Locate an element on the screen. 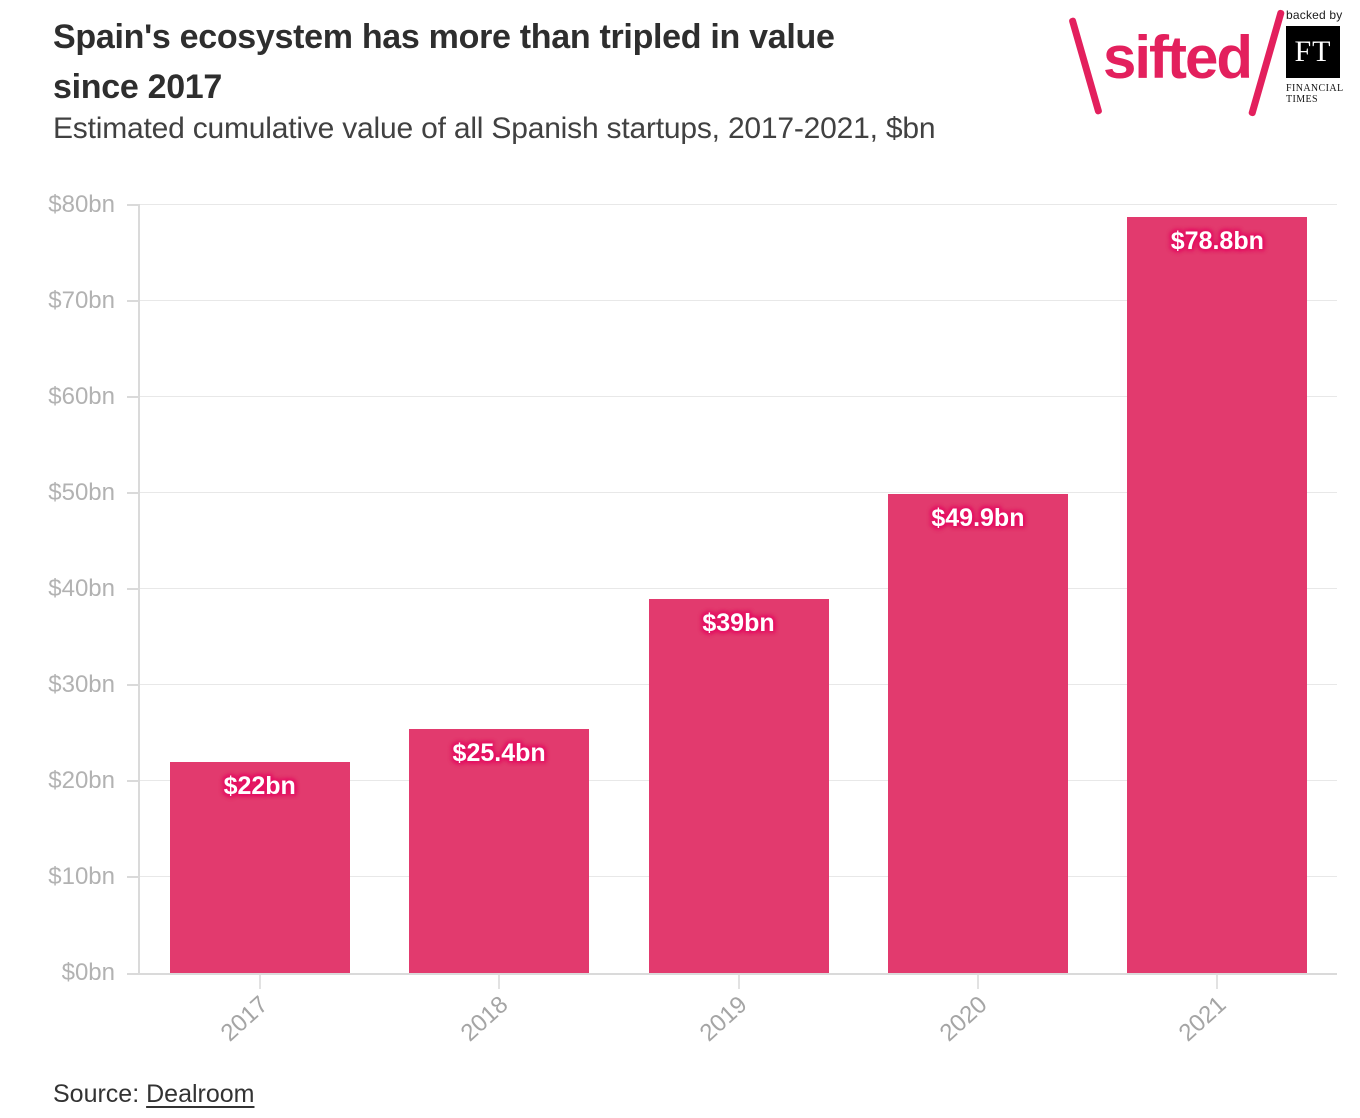 The image size is (1360, 1118). y-tick-label: $70bn is located at coordinates (81, 300).